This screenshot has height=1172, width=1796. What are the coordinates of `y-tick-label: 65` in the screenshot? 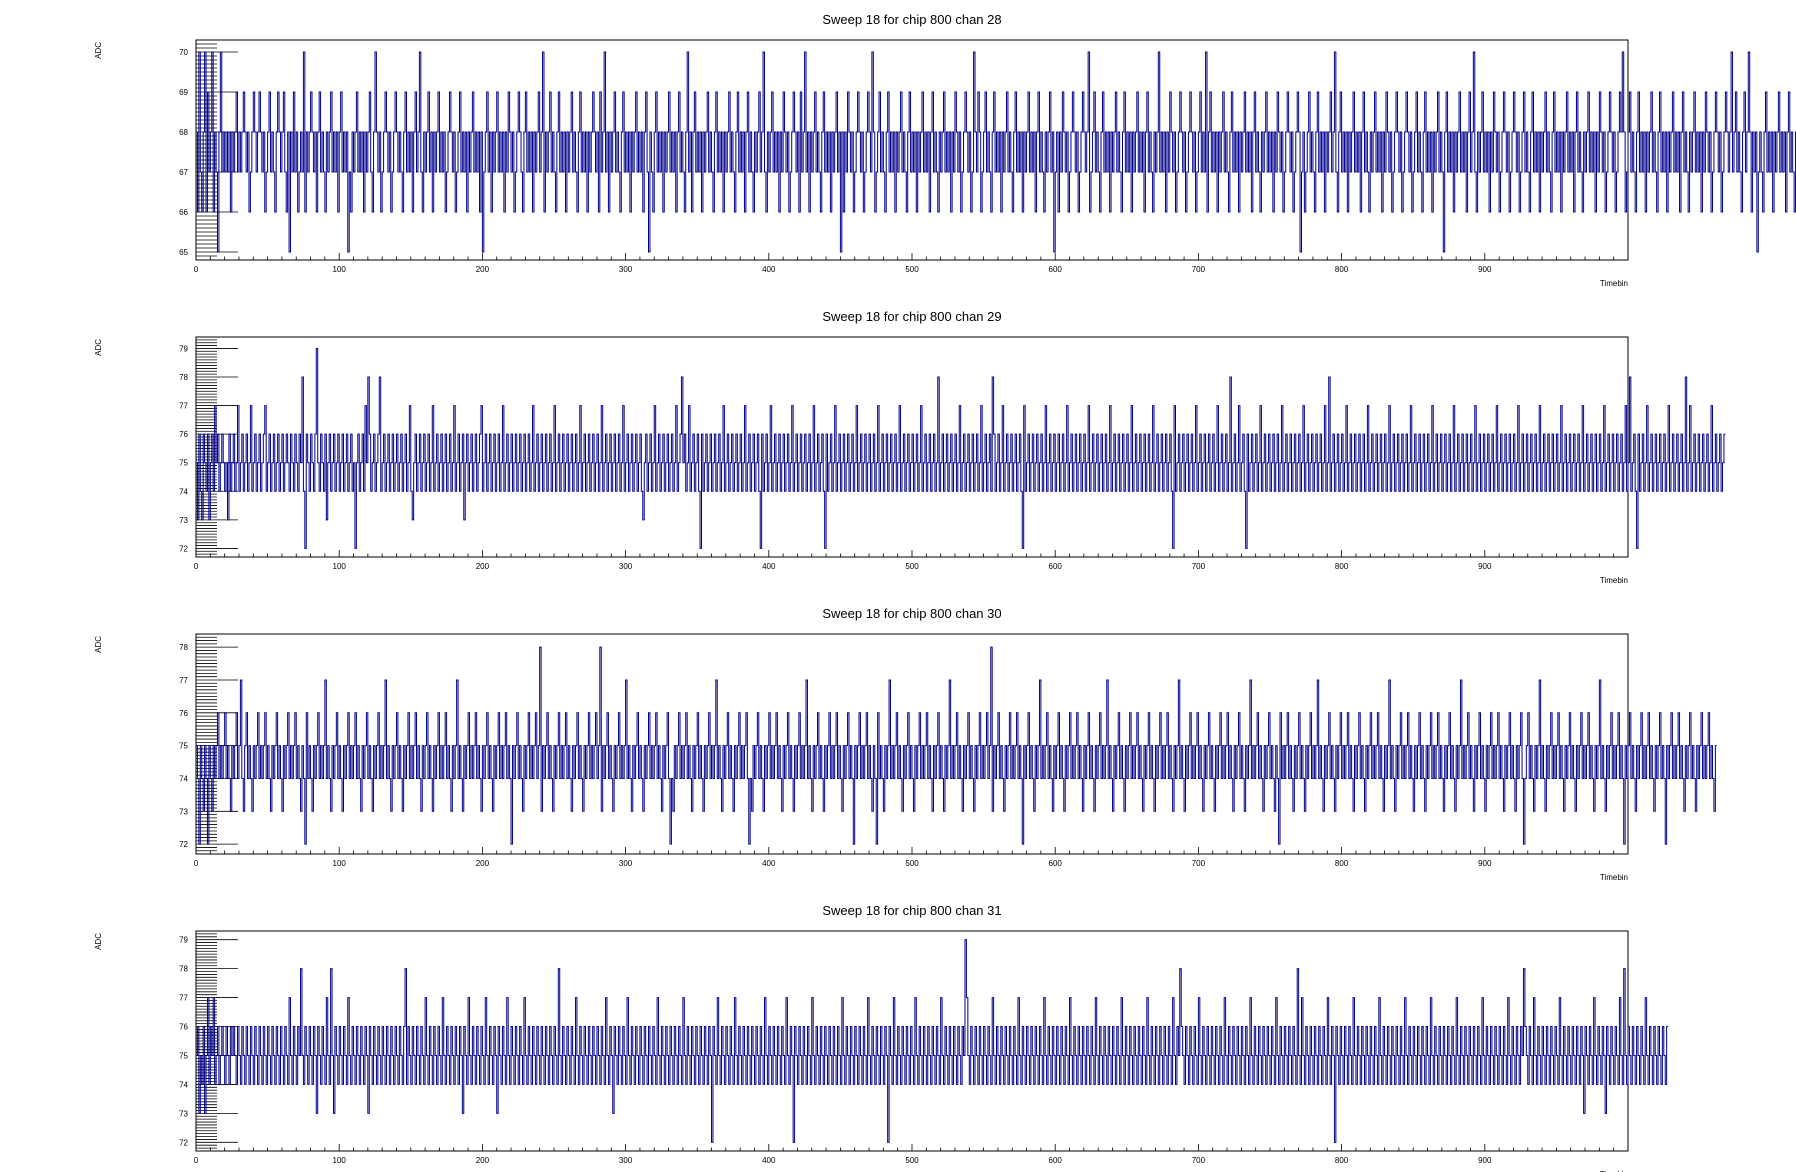 It's located at (183, 252).